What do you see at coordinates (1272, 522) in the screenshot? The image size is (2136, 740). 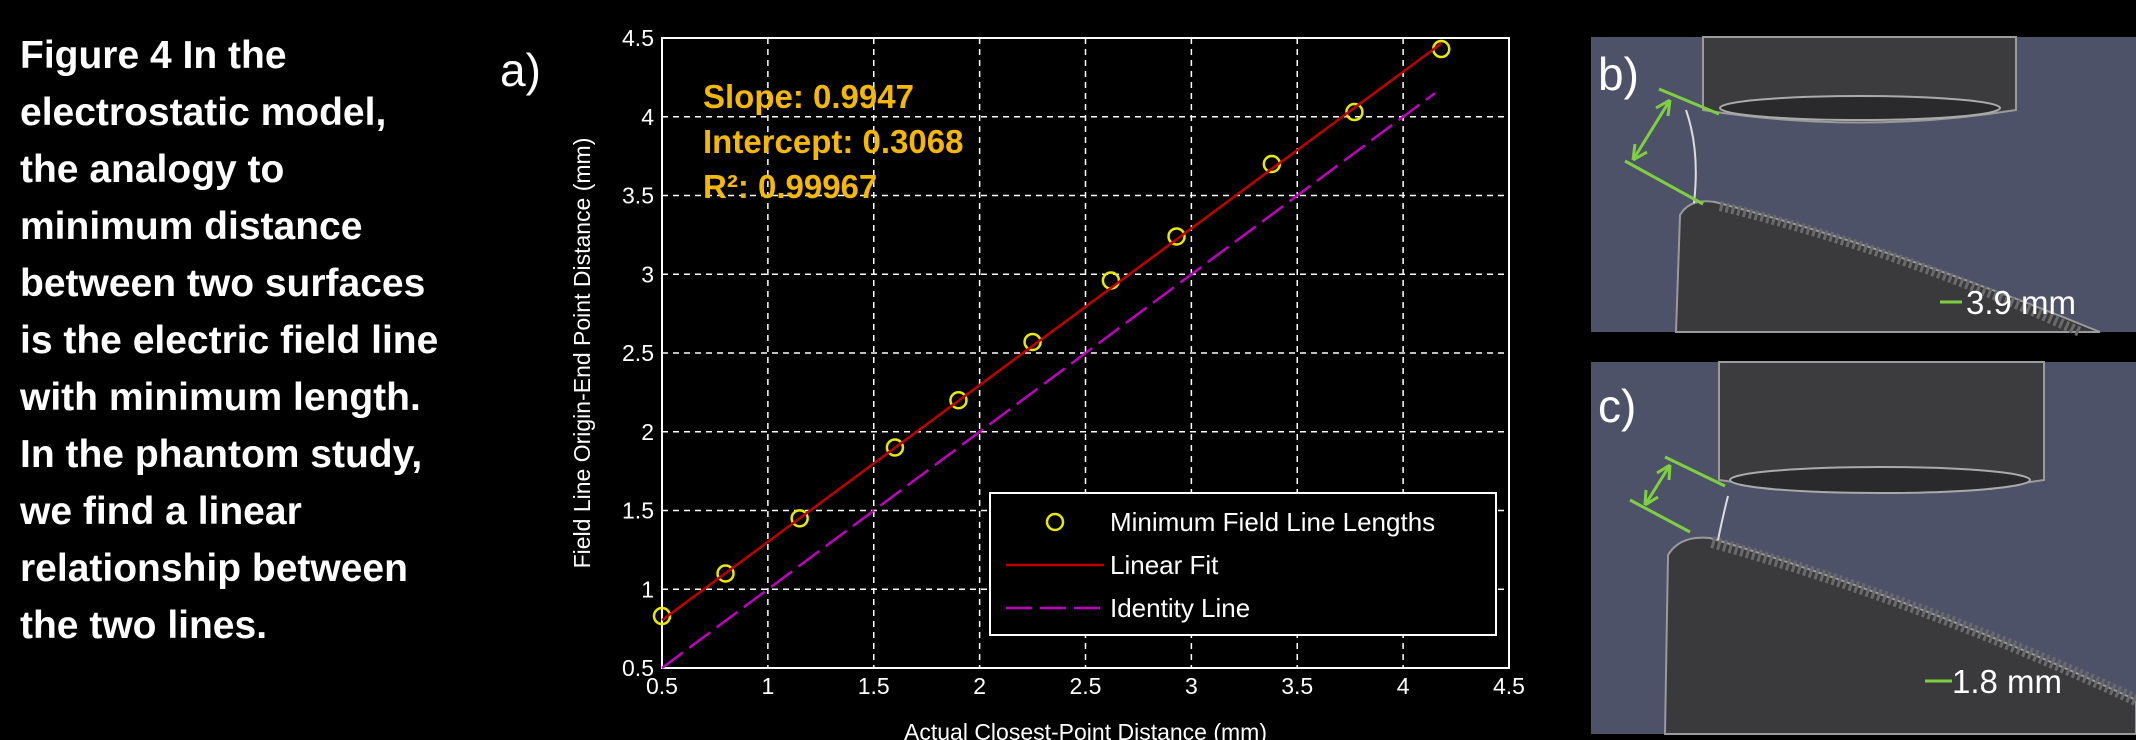 I see `legend-label: Minimum Field Line Lengths` at bounding box center [1272, 522].